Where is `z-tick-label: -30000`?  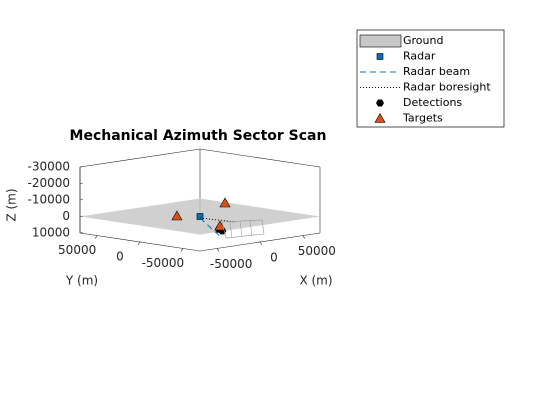 z-tick-label: -30000 is located at coordinates (48, 167).